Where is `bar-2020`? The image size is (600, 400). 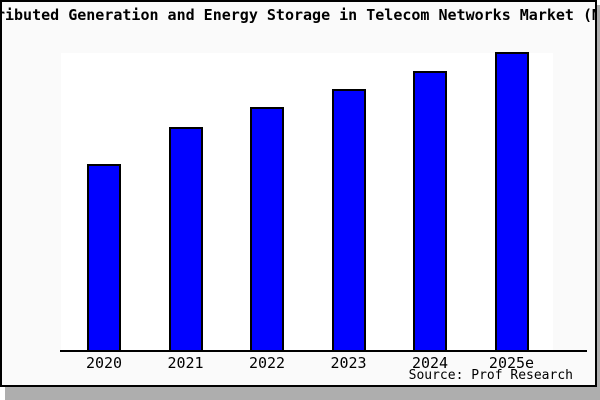 bar-2020 is located at coordinates (104, 258).